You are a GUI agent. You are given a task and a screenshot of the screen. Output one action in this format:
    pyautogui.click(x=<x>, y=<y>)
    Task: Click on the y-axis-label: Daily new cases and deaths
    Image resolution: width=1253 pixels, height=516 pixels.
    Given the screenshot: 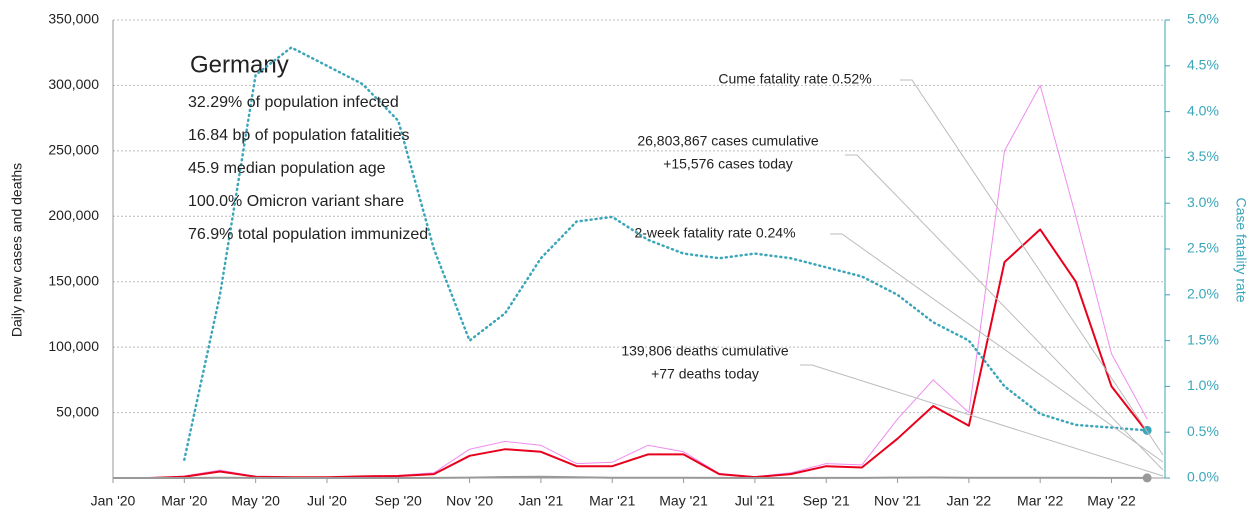 What is the action you would take?
    pyautogui.click(x=17, y=250)
    